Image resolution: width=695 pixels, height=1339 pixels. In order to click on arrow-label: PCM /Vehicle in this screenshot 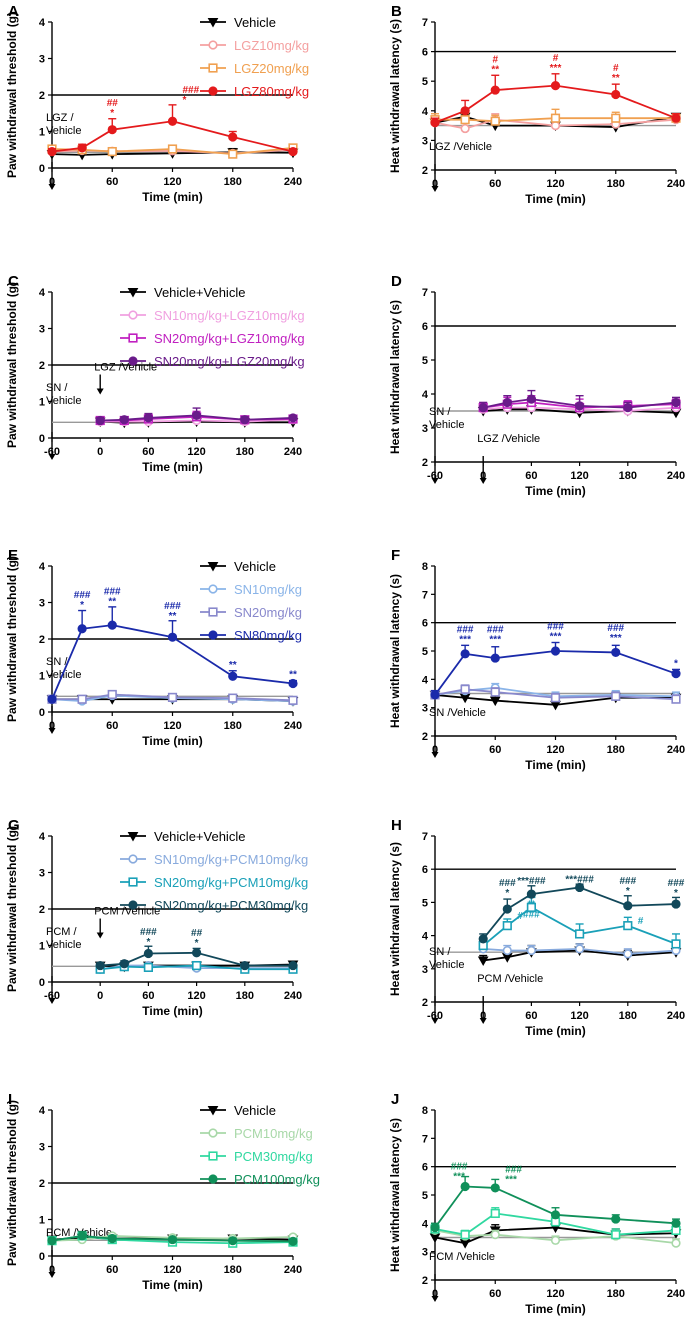, I will do `click(127, 912)`.